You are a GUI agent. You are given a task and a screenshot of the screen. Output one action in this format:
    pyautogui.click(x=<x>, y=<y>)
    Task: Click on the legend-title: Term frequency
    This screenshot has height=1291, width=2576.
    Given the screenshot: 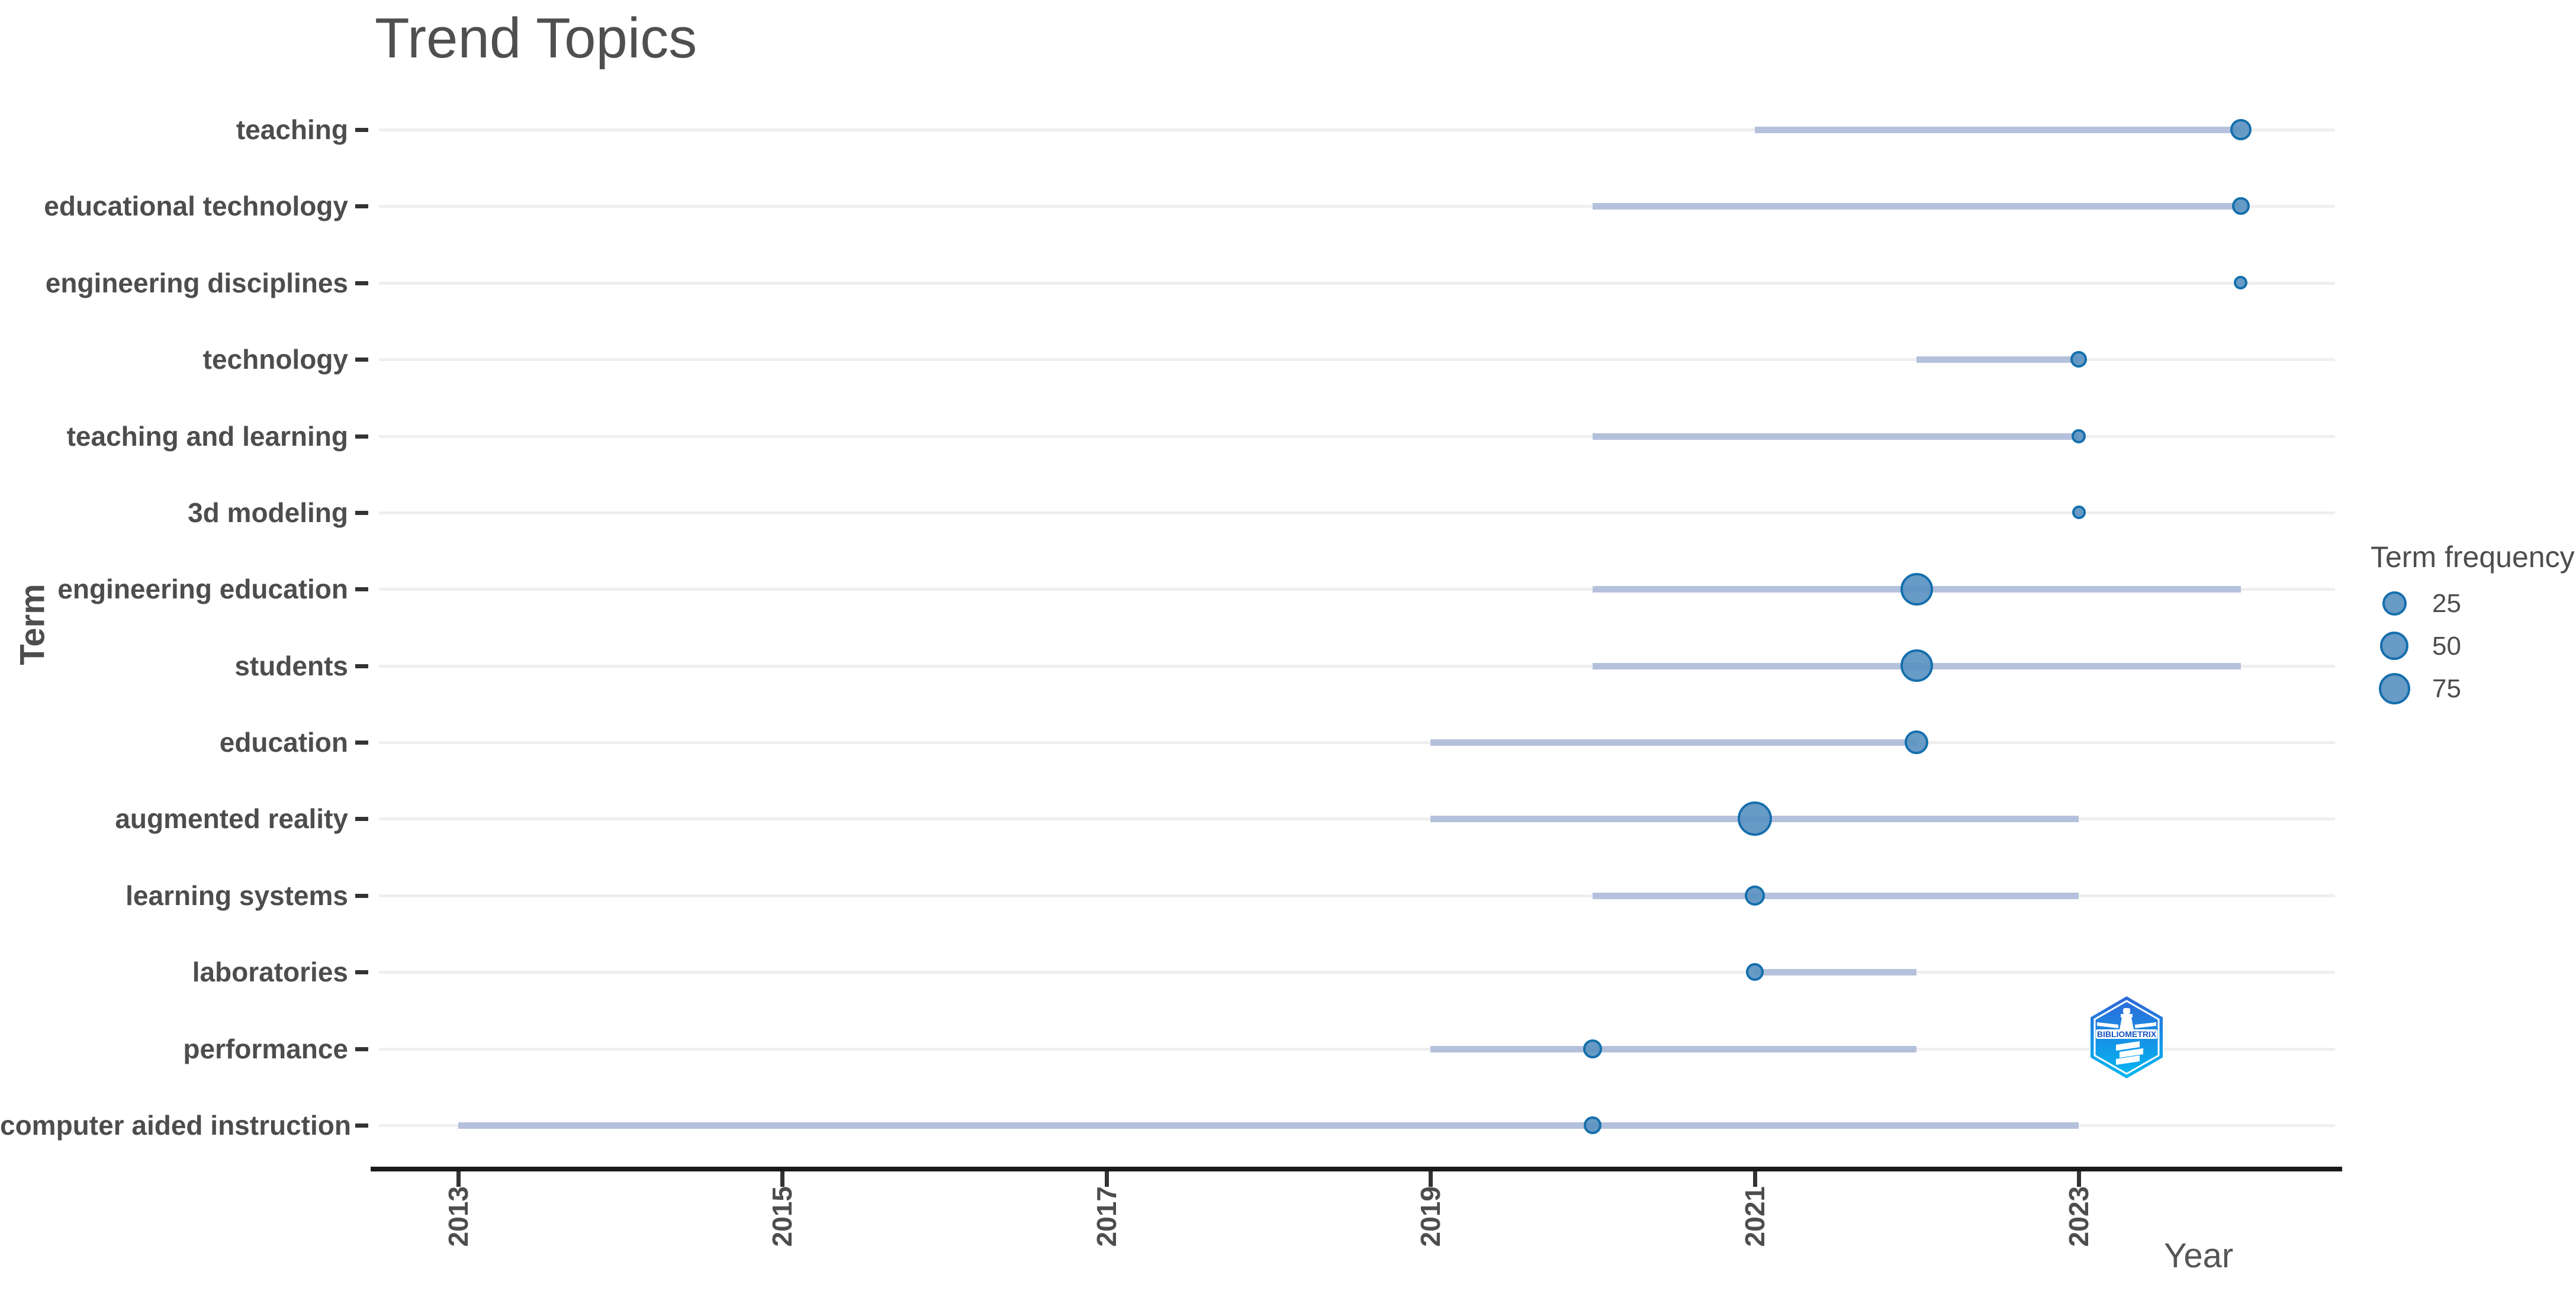 What is the action you would take?
    pyautogui.click(x=2473, y=557)
    